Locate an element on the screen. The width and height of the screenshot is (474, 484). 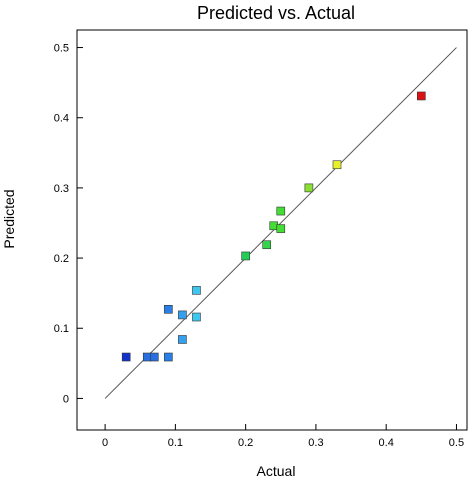
x-axis-label: Actual is located at coordinates (276, 471).